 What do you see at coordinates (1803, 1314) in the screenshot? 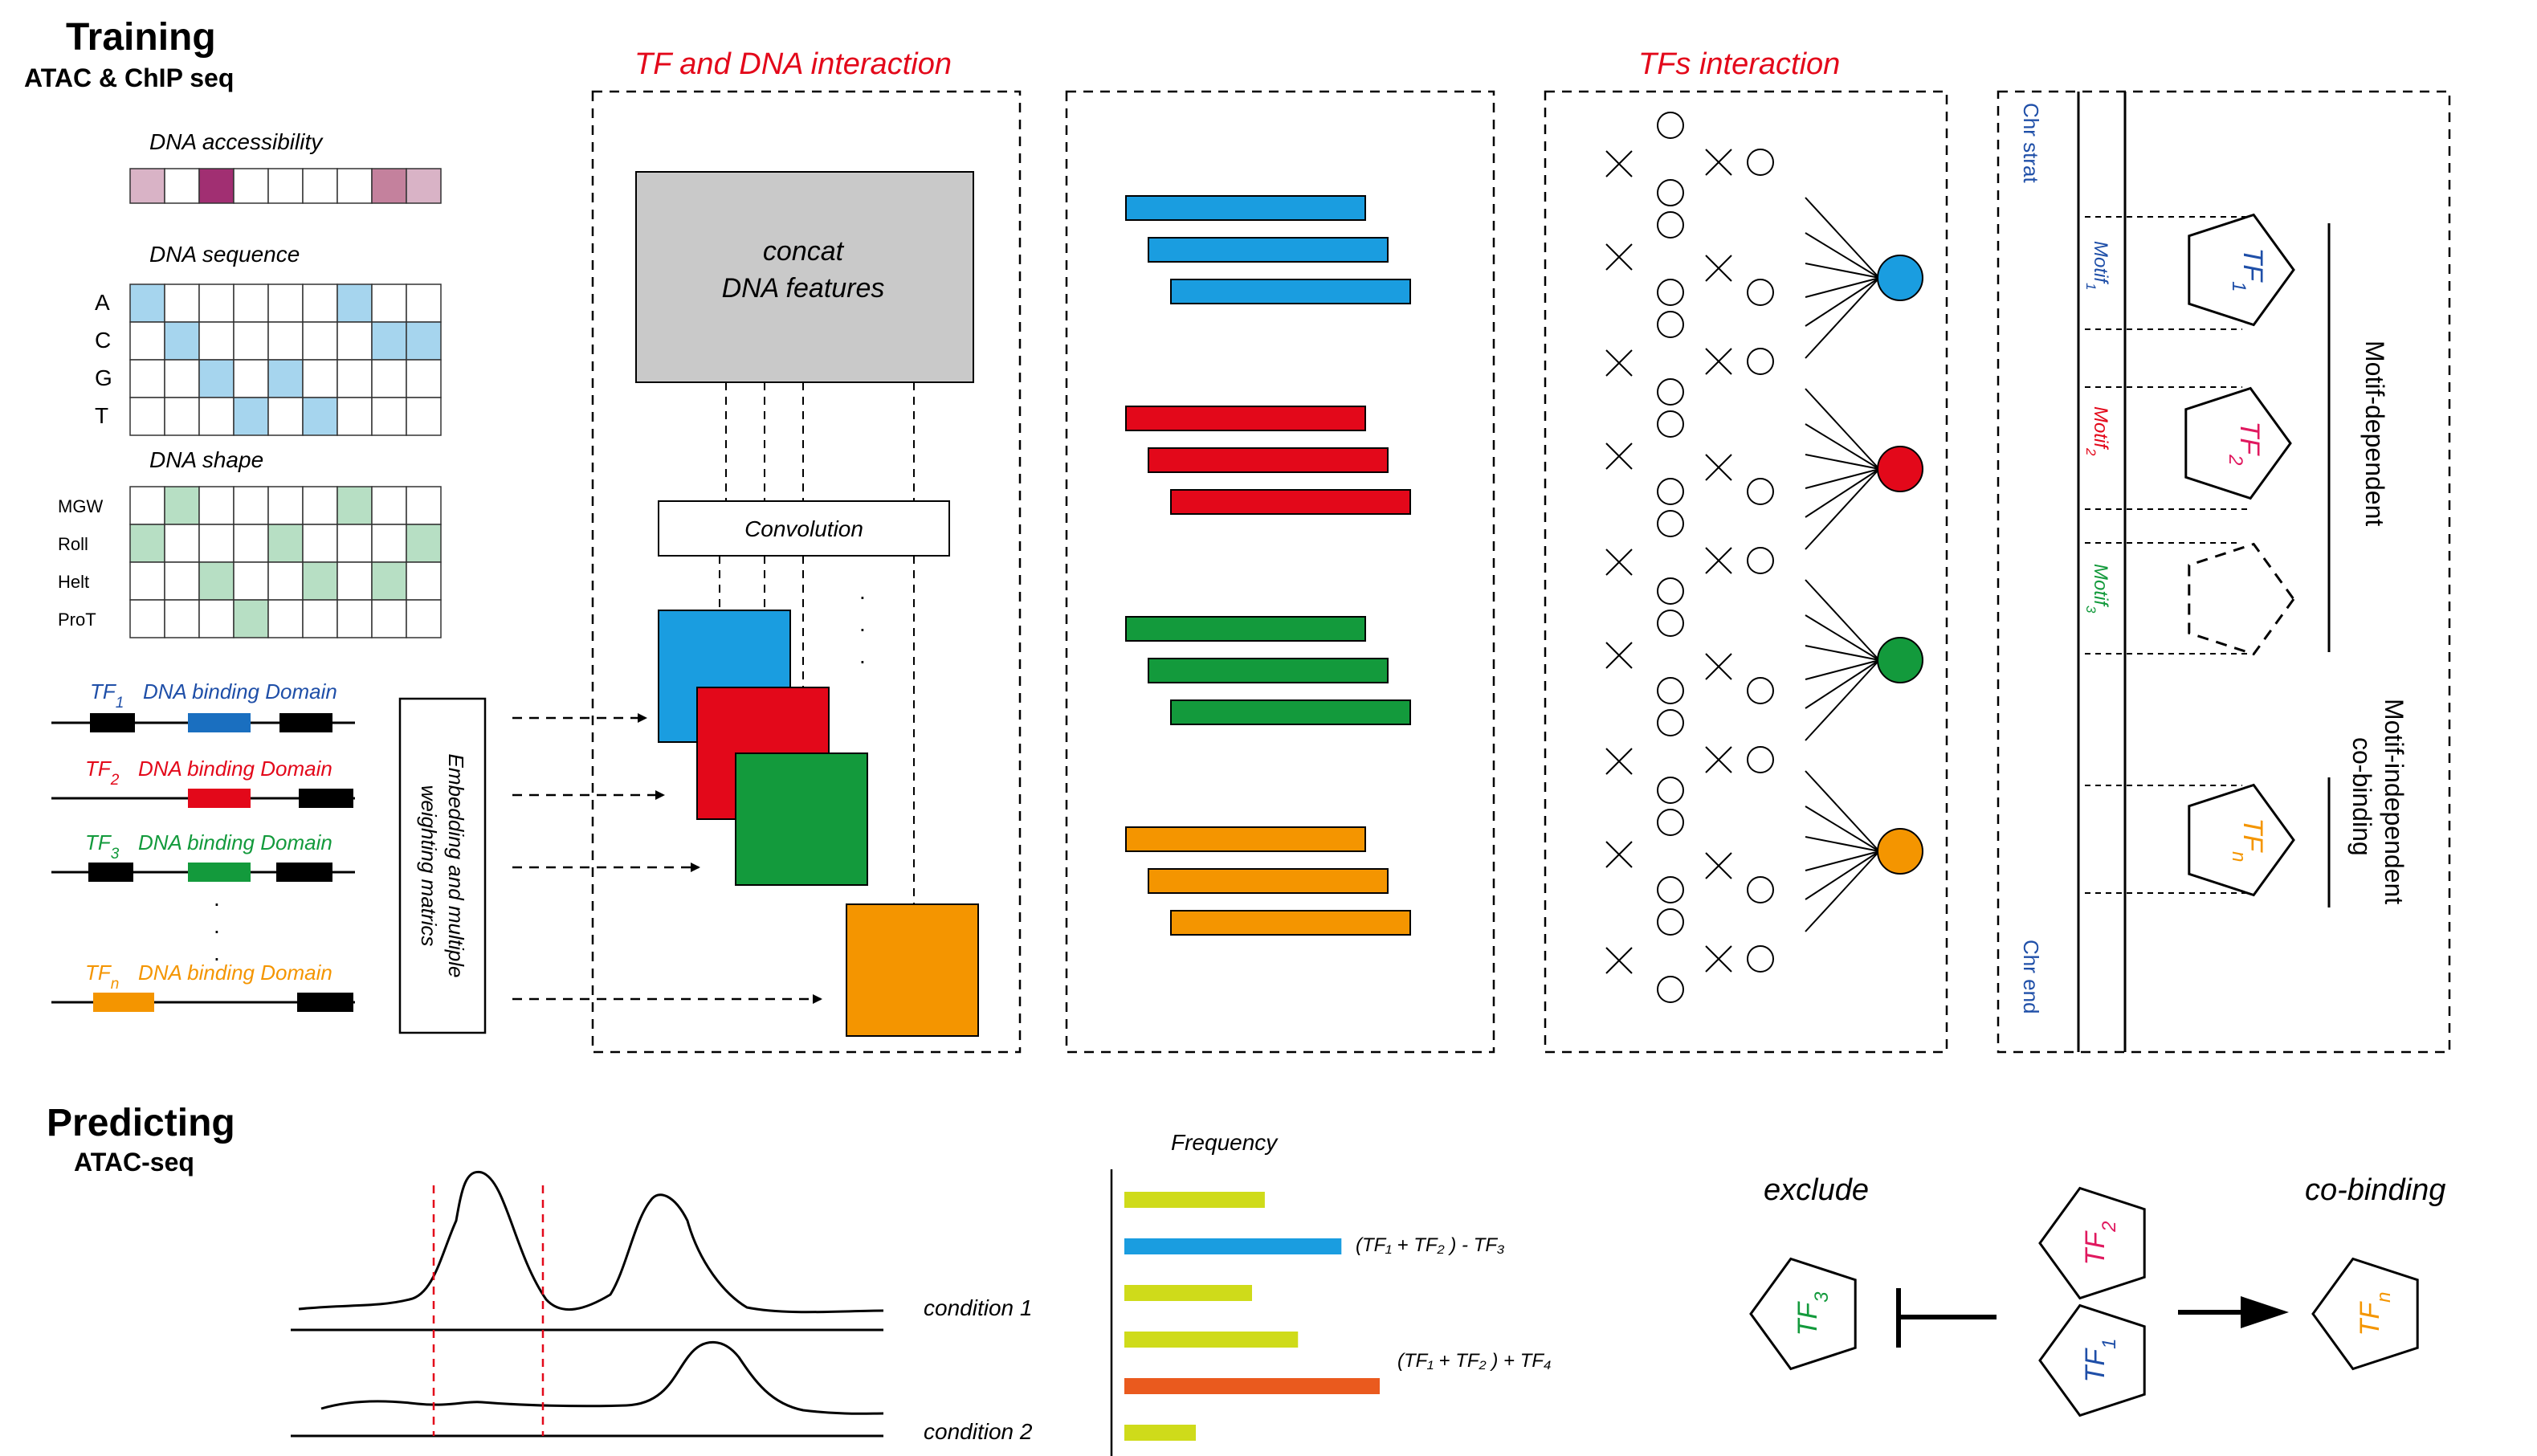
I see `pentagon-tf3-exclude: TF3` at bounding box center [1803, 1314].